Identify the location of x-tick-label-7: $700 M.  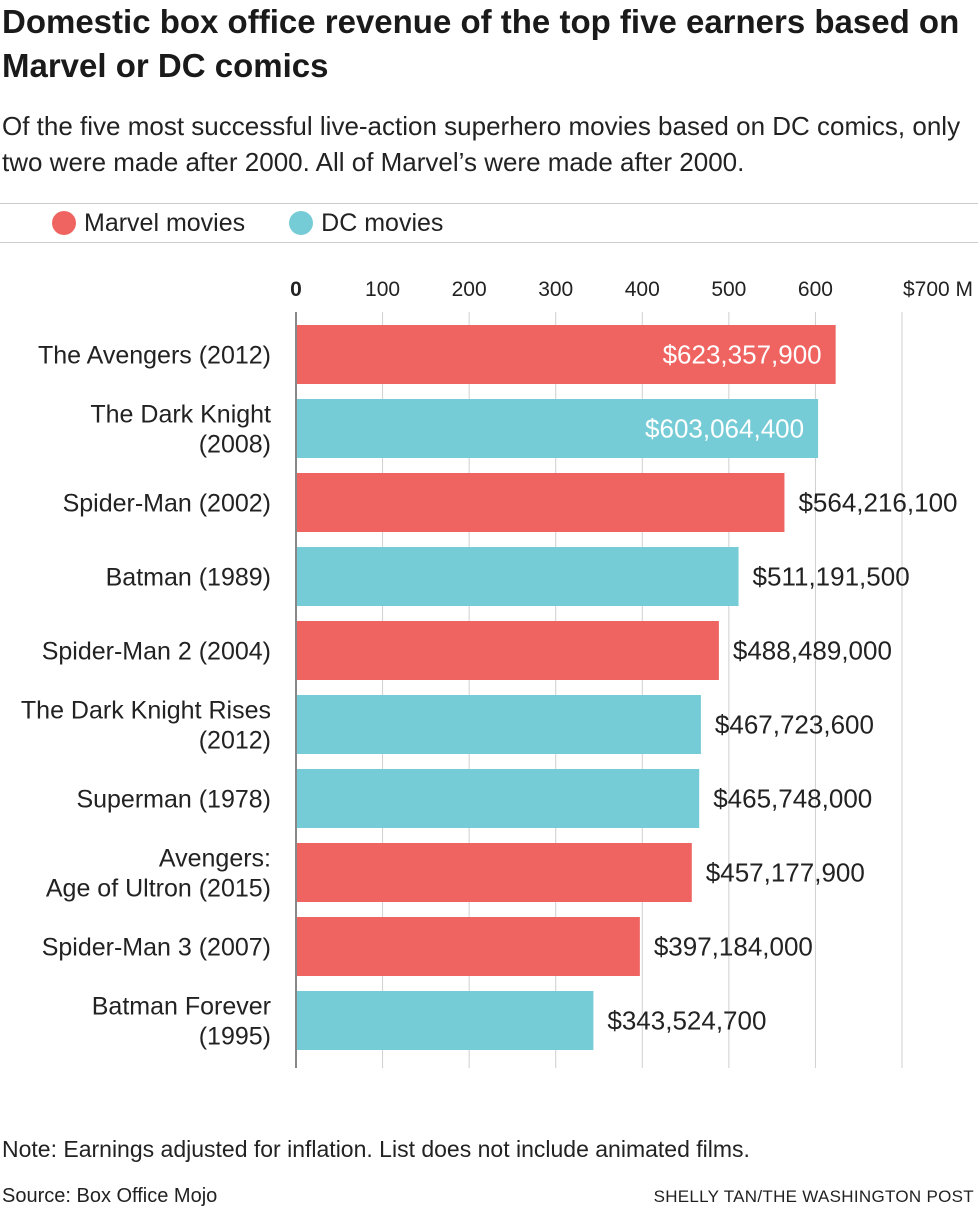
(938, 289).